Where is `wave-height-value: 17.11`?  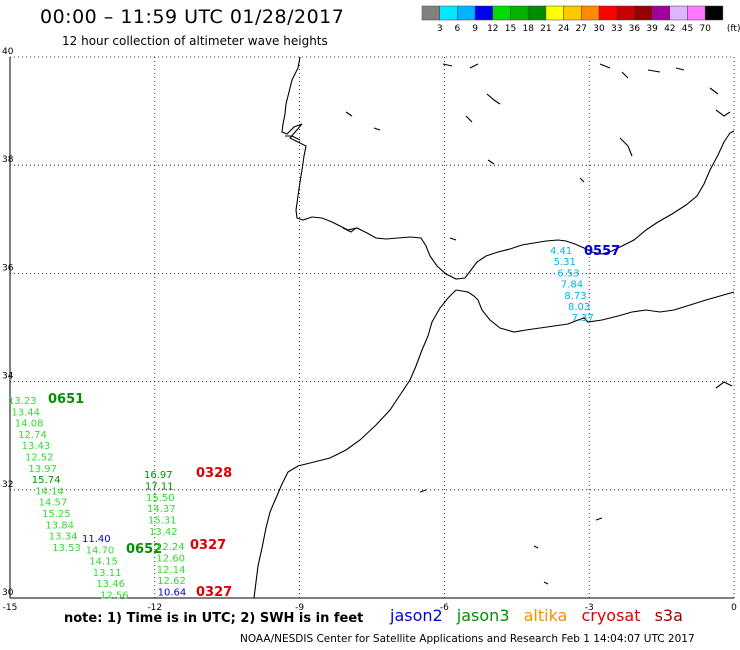 wave-height-value: 17.11 is located at coordinates (159, 486).